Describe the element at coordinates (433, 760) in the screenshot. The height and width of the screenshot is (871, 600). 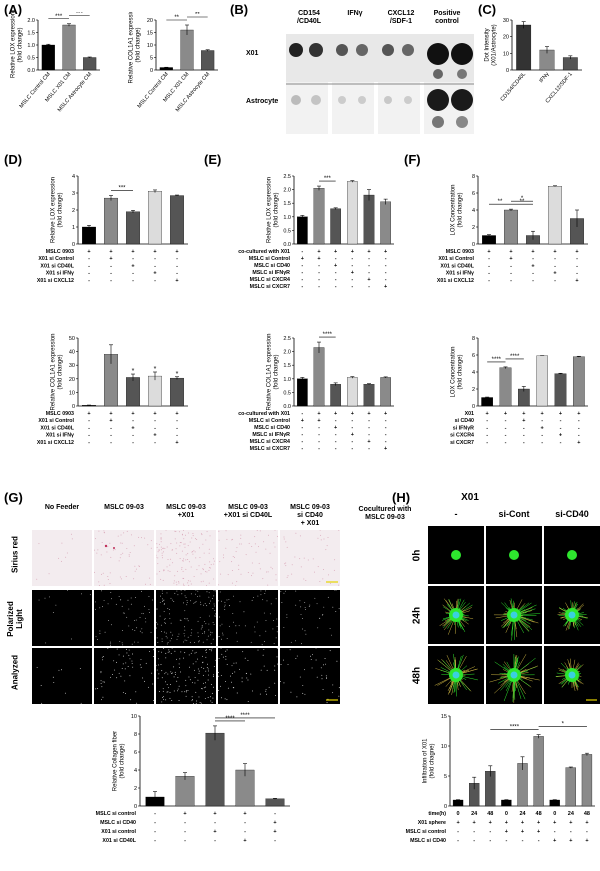
I see `y-axis-label: (fold chagne)` at that location.